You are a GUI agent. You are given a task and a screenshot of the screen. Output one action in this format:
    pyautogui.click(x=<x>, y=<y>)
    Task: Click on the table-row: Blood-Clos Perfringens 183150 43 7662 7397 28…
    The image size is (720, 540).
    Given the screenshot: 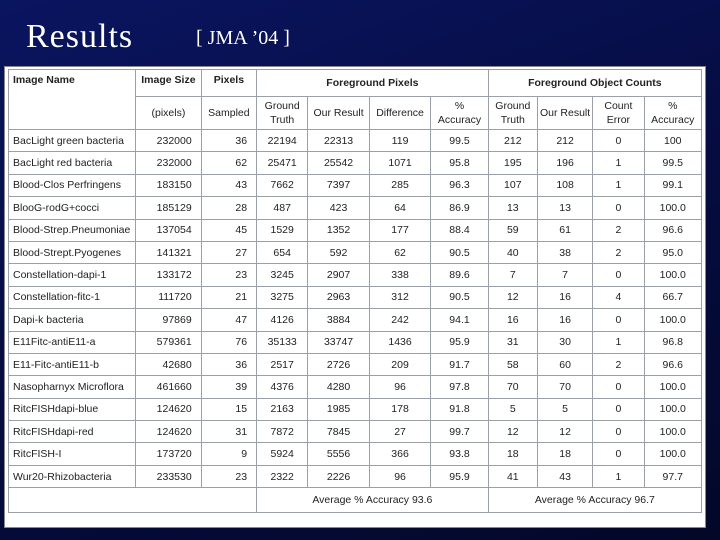 What is the action you would take?
    pyautogui.click(x=354, y=185)
    